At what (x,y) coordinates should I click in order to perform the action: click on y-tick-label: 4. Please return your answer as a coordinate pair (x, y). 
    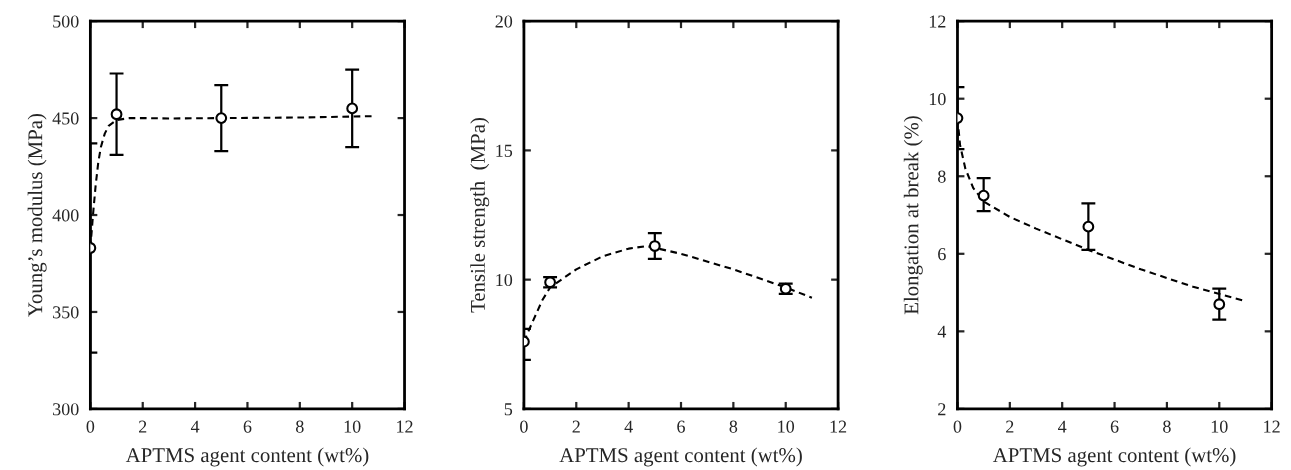
    Looking at the image, I should click on (942, 331).